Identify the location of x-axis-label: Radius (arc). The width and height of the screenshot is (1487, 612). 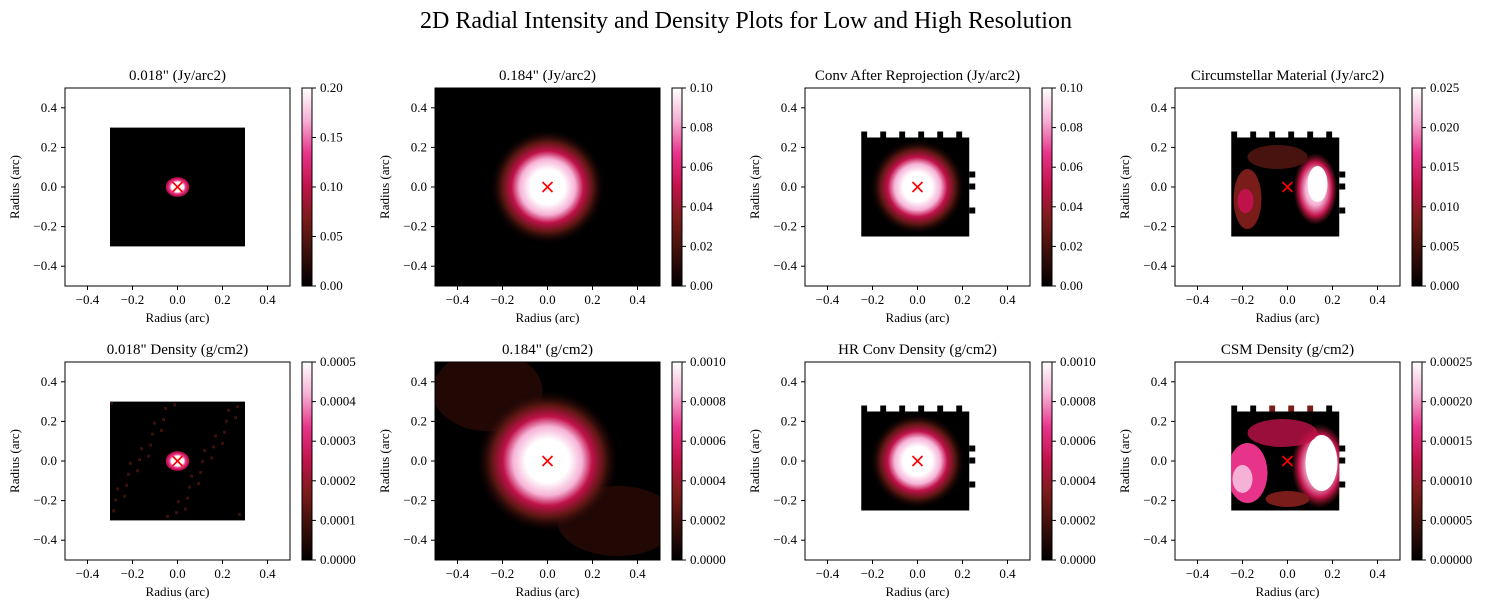
(178, 317).